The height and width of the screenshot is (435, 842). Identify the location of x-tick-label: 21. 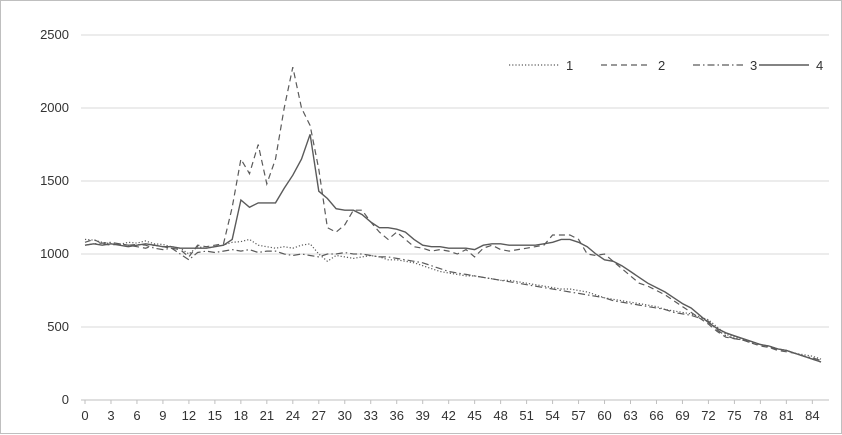
(267, 415).